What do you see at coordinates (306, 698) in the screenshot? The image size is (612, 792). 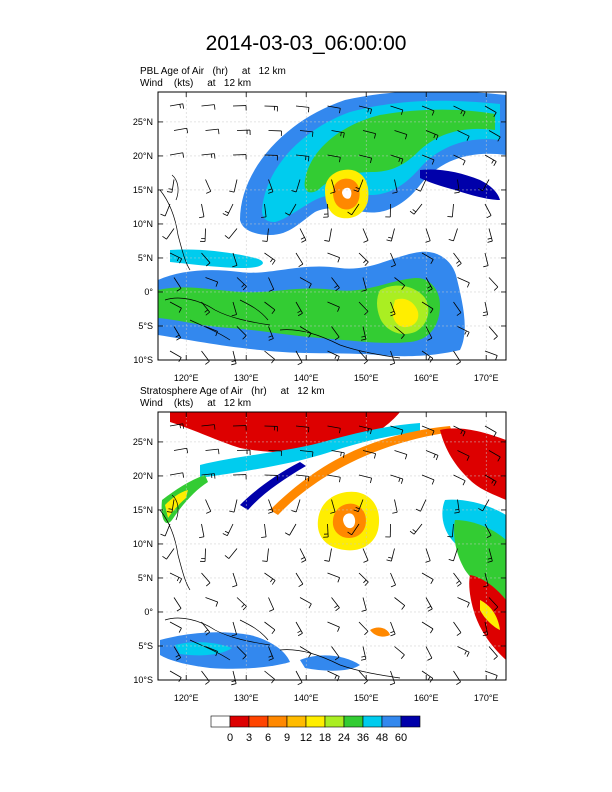 I see `lon-tick-label: 140°E` at bounding box center [306, 698].